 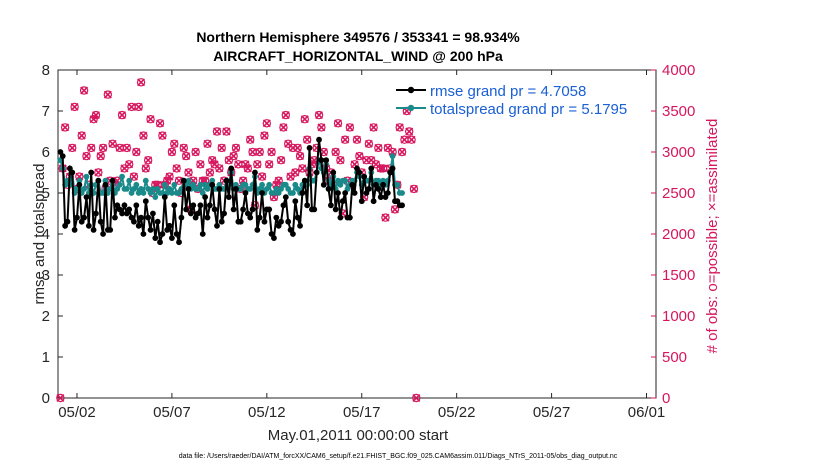 What do you see at coordinates (46, 357) in the screenshot?
I see `y-tick-label-left: 1` at bounding box center [46, 357].